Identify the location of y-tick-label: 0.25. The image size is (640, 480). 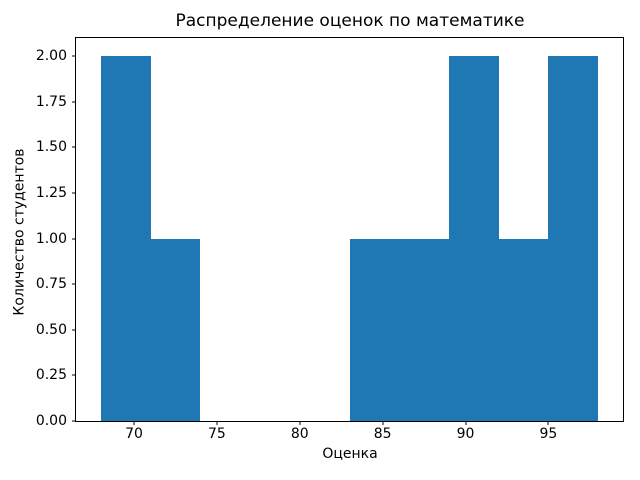
(51, 375).